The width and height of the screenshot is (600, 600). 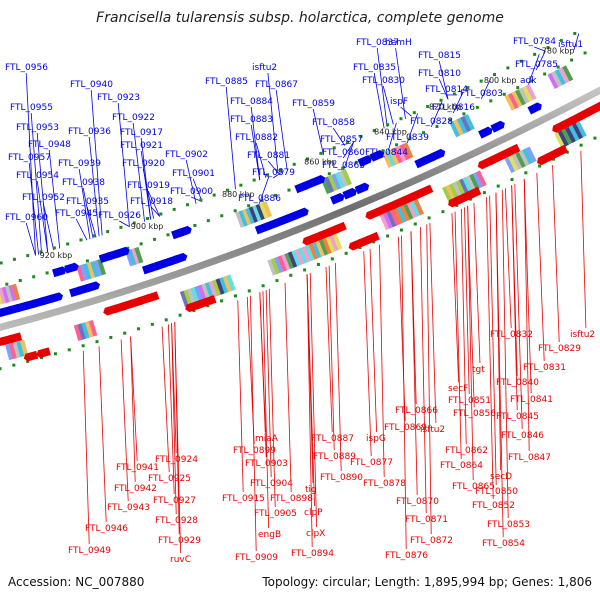 What do you see at coordinates (191, 192) in the screenshot?
I see `forward-gene-label: FTL_0900` at bounding box center [191, 192].